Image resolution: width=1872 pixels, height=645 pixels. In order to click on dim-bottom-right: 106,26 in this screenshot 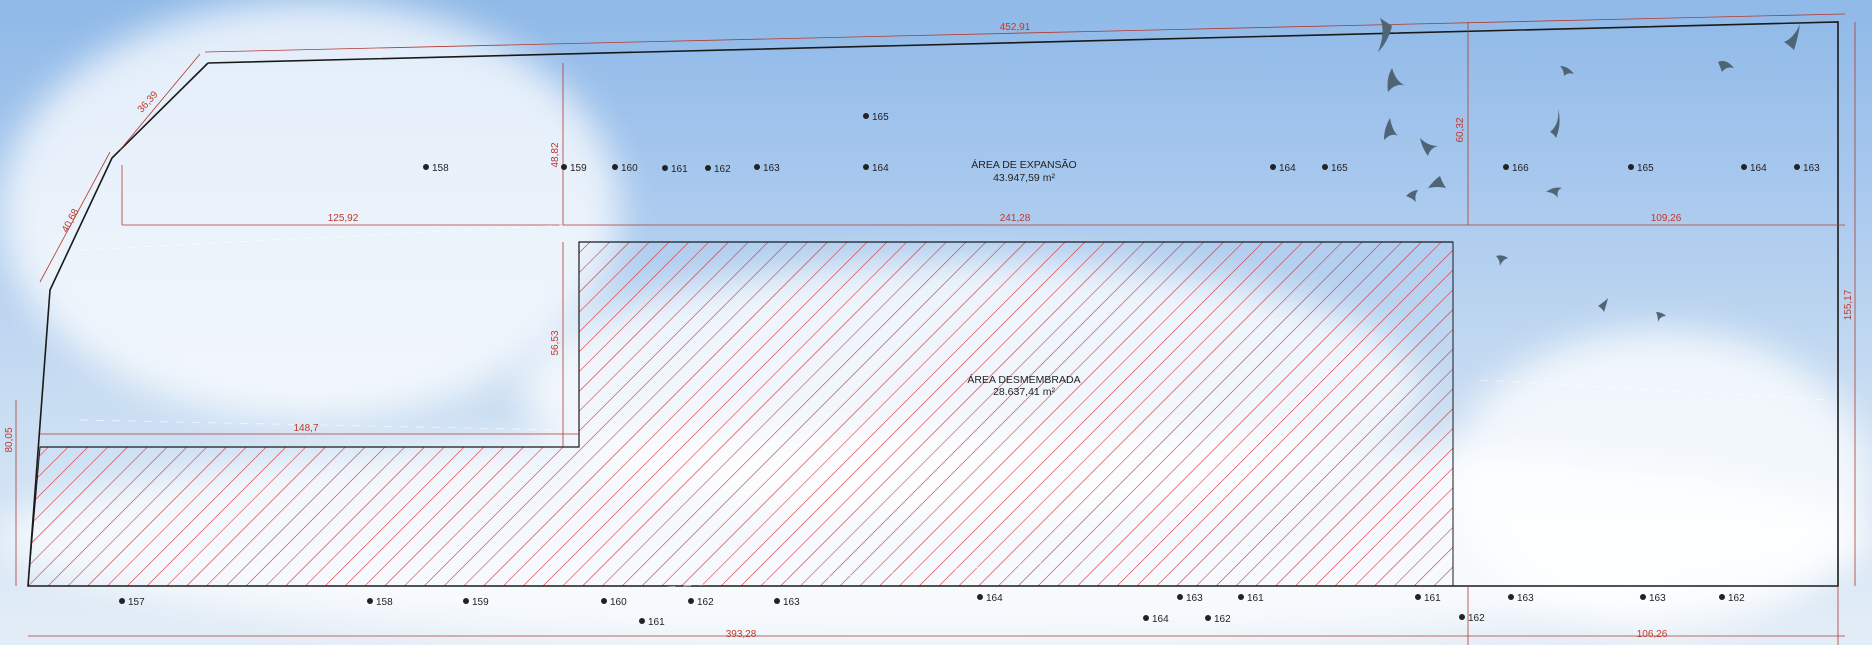, I will do `click(1652, 634)`.